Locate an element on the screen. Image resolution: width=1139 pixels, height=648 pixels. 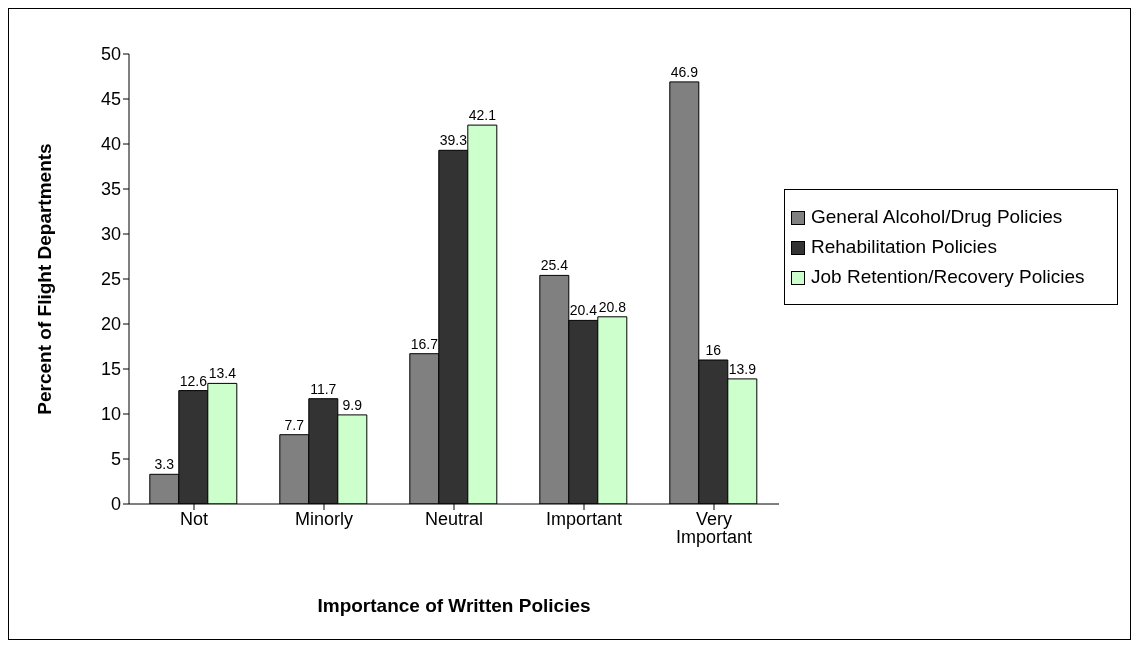
data-label: 3.3 is located at coordinates (164, 464).